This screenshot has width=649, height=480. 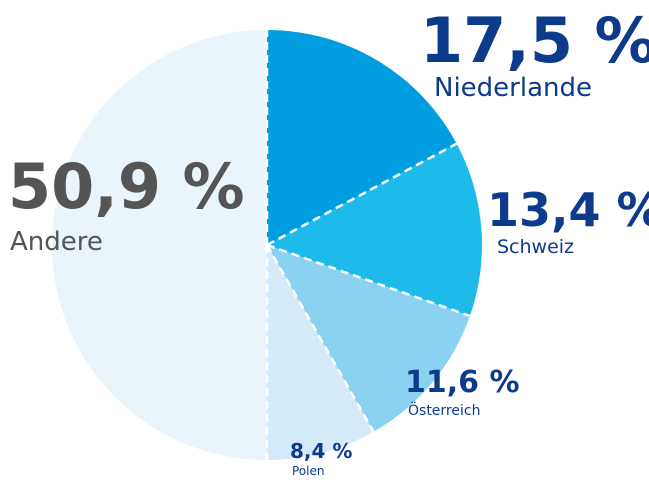 I want to click on category-label: Österreich, so click(x=444, y=410).